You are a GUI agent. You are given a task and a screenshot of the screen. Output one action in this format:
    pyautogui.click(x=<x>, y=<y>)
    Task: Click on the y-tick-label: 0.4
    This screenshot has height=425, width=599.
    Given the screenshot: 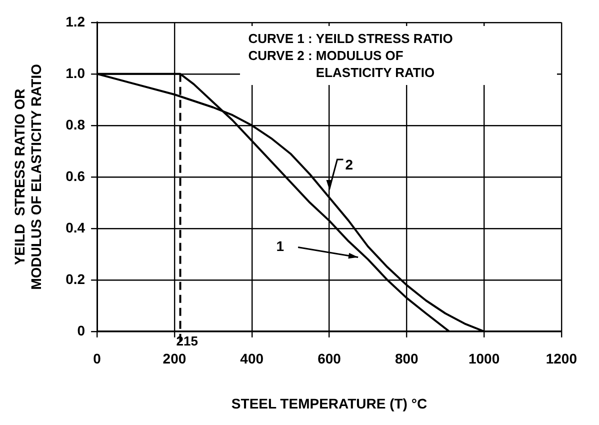 What is the action you would take?
    pyautogui.click(x=76, y=227)
    